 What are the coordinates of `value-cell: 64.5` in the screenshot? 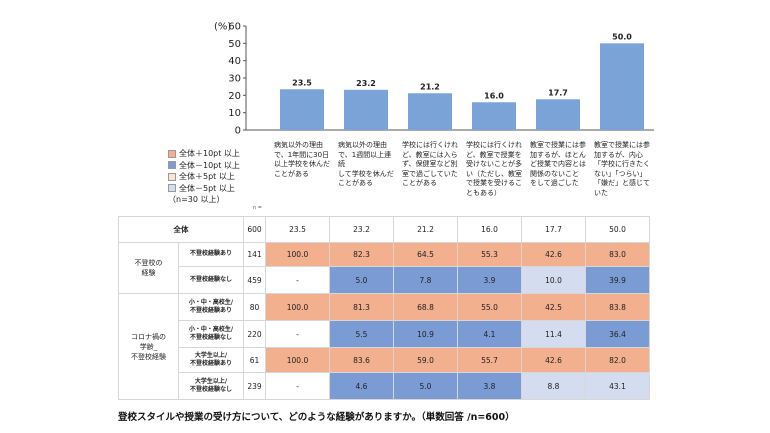 It's located at (425, 254).